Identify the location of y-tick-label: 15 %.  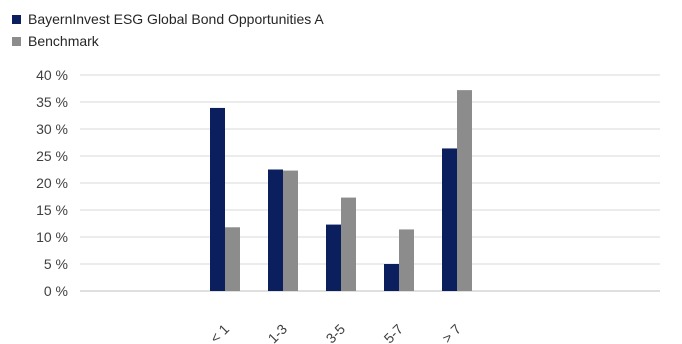
(52, 210).